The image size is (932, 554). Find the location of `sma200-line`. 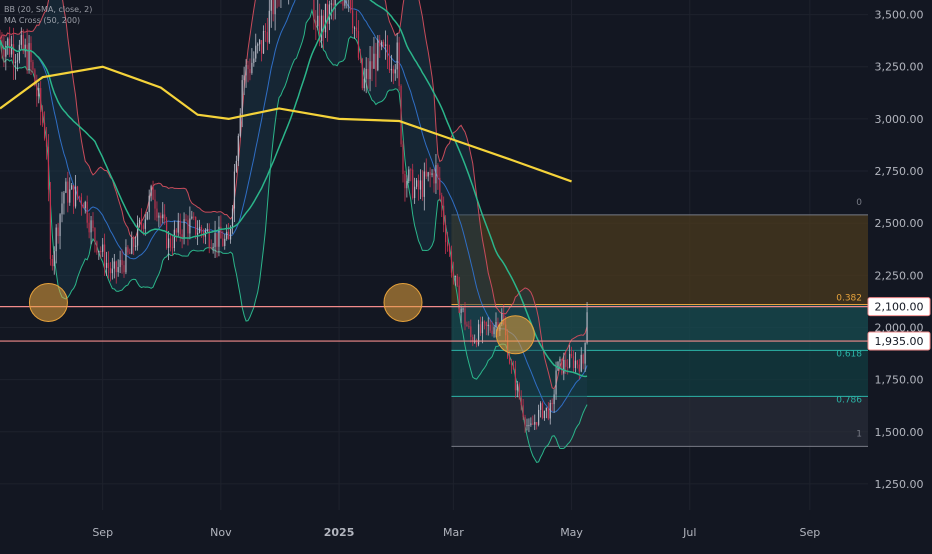

sma200-line is located at coordinates (286, 124).